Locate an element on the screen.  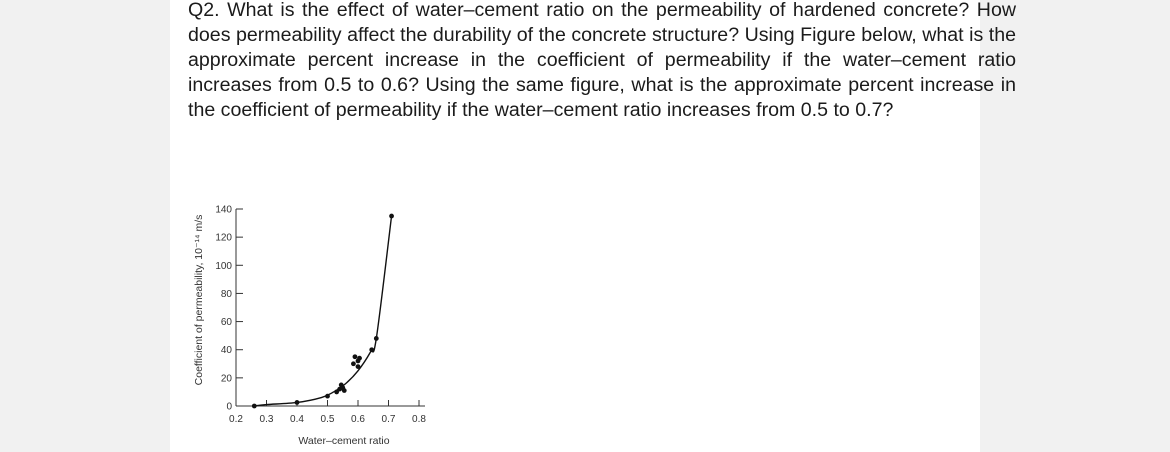
curve-layer is located at coordinates (323, 311).